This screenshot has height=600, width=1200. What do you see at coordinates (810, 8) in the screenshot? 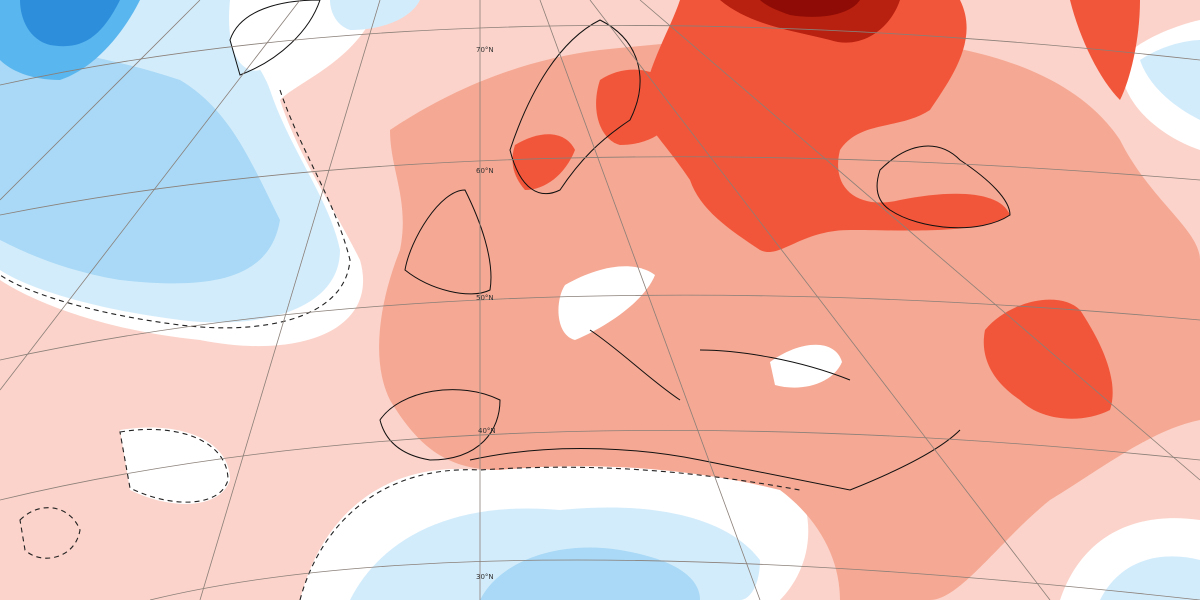
I see `hot-region` at bounding box center [810, 8].